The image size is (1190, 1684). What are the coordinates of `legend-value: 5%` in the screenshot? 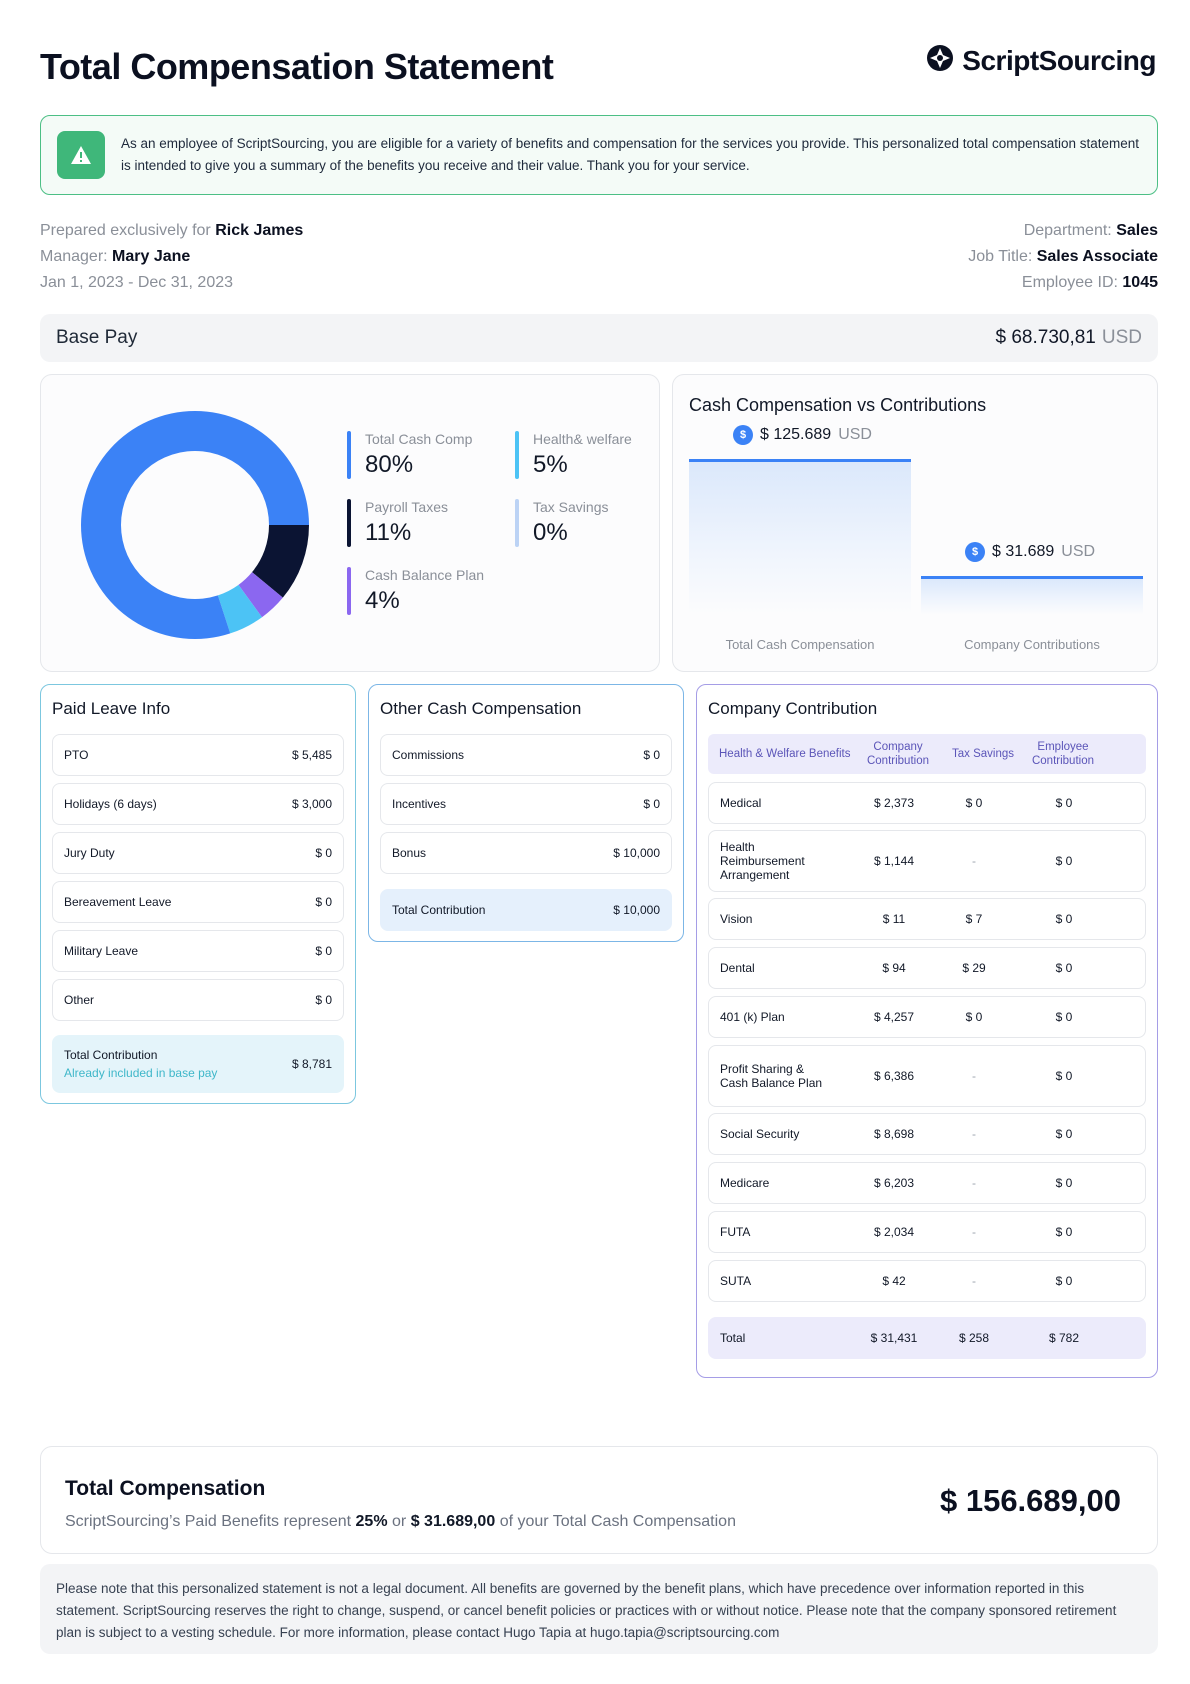 It's located at (550, 464).